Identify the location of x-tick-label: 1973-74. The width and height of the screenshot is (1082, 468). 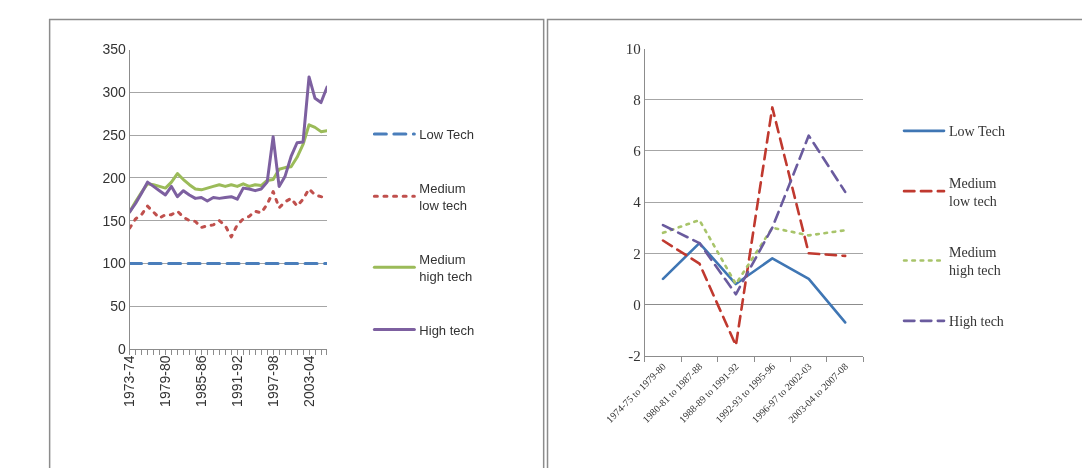
(129, 381).